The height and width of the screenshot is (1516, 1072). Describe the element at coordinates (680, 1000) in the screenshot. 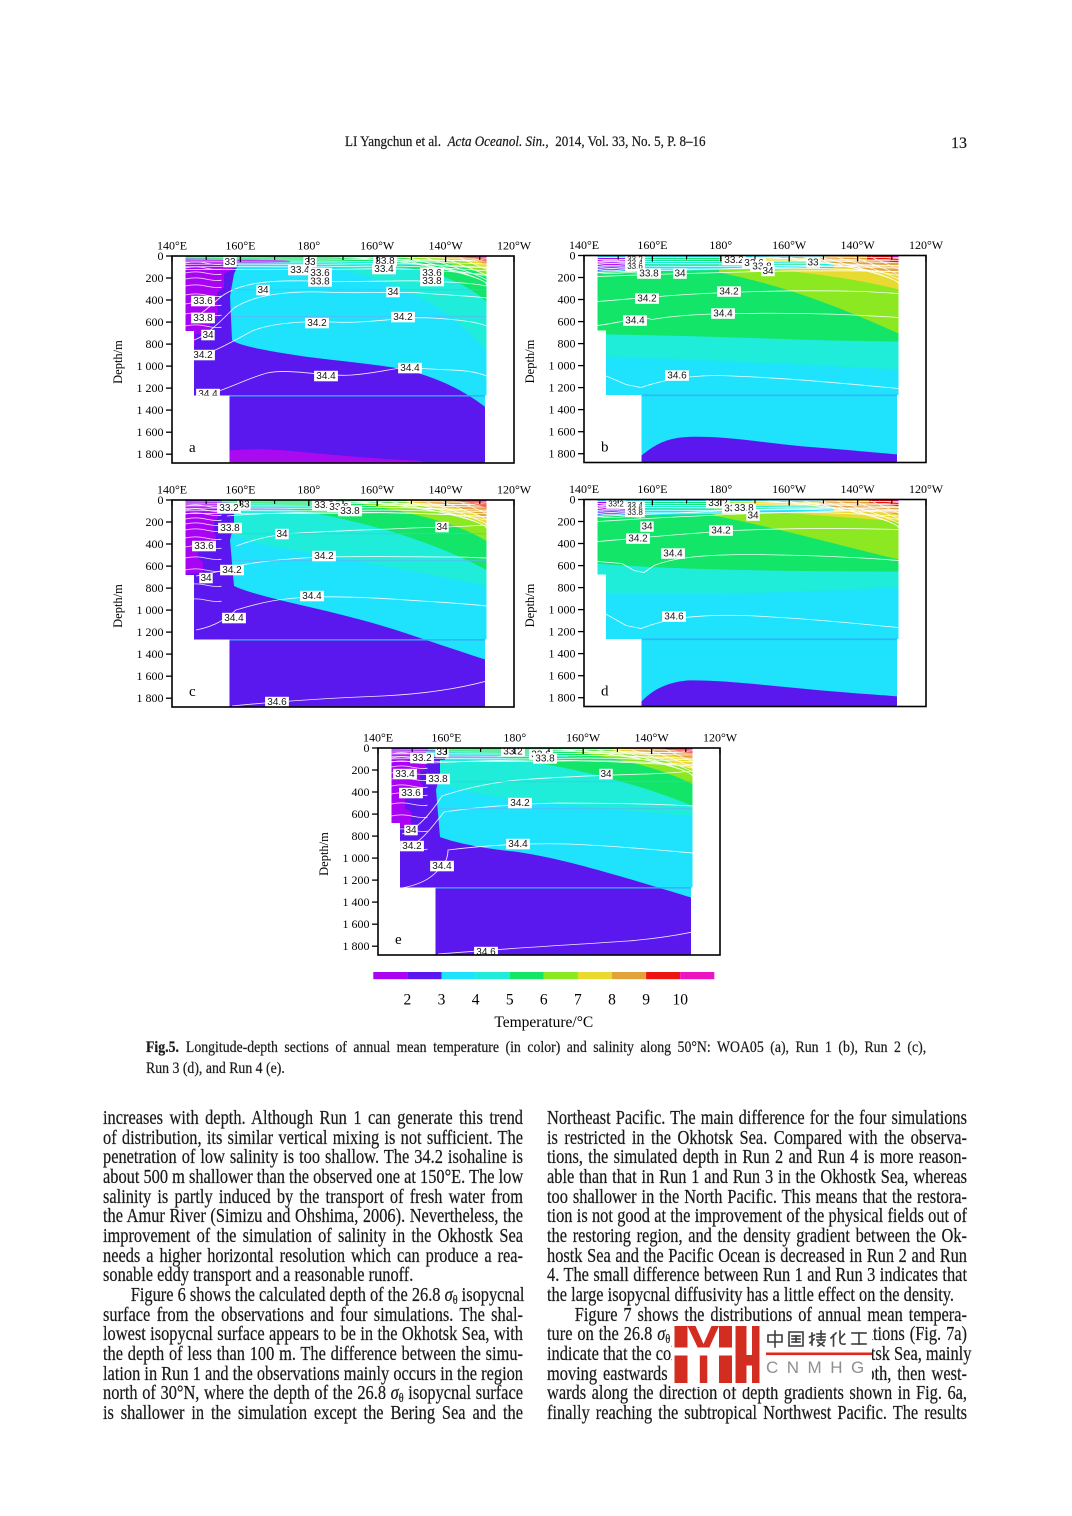

I see `svg-text: 10` at that location.